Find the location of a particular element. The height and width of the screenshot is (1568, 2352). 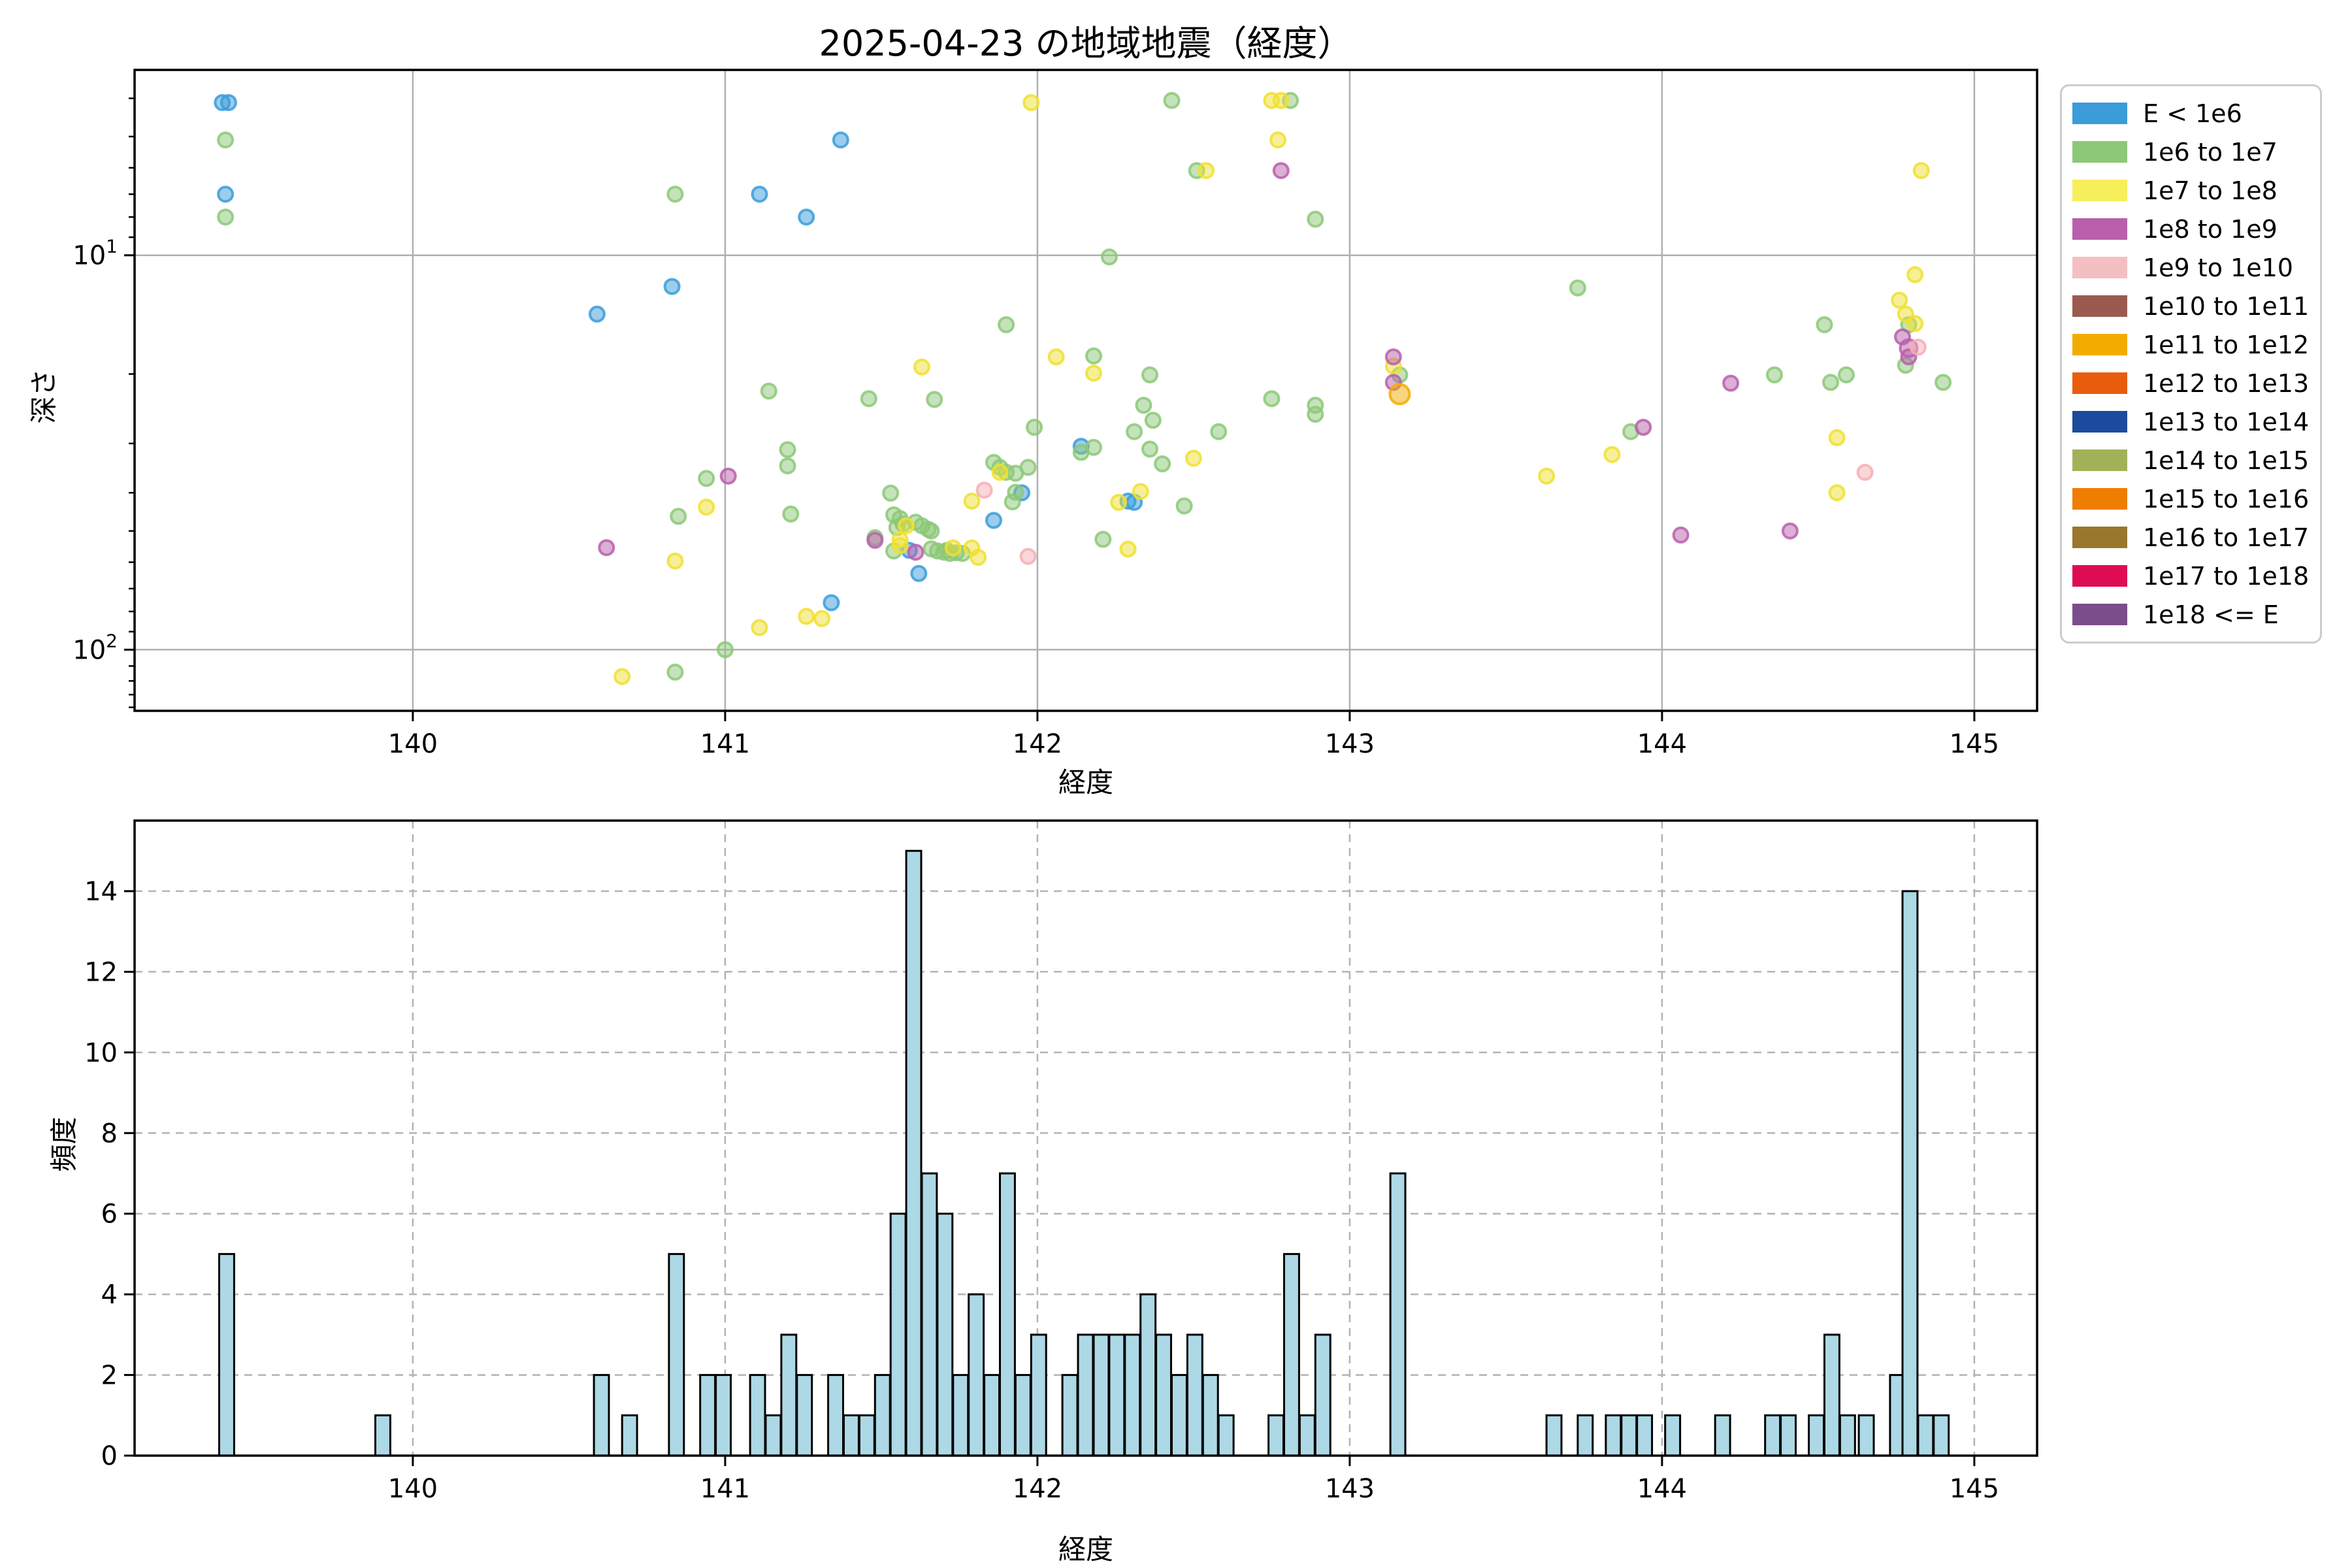

legend-item: 1e6 to 1e7 is located at coordinates (2192, 152).